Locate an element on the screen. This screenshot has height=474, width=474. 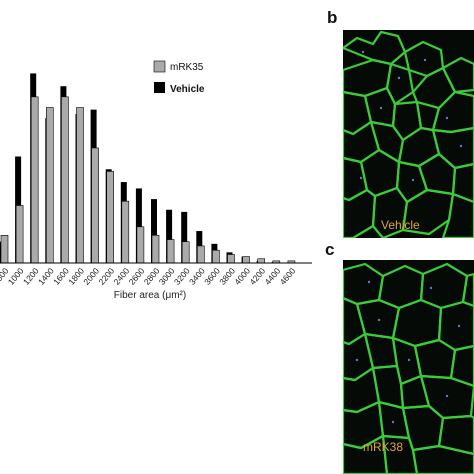
panel-letter-c: c is located at coordinates (330, 249).